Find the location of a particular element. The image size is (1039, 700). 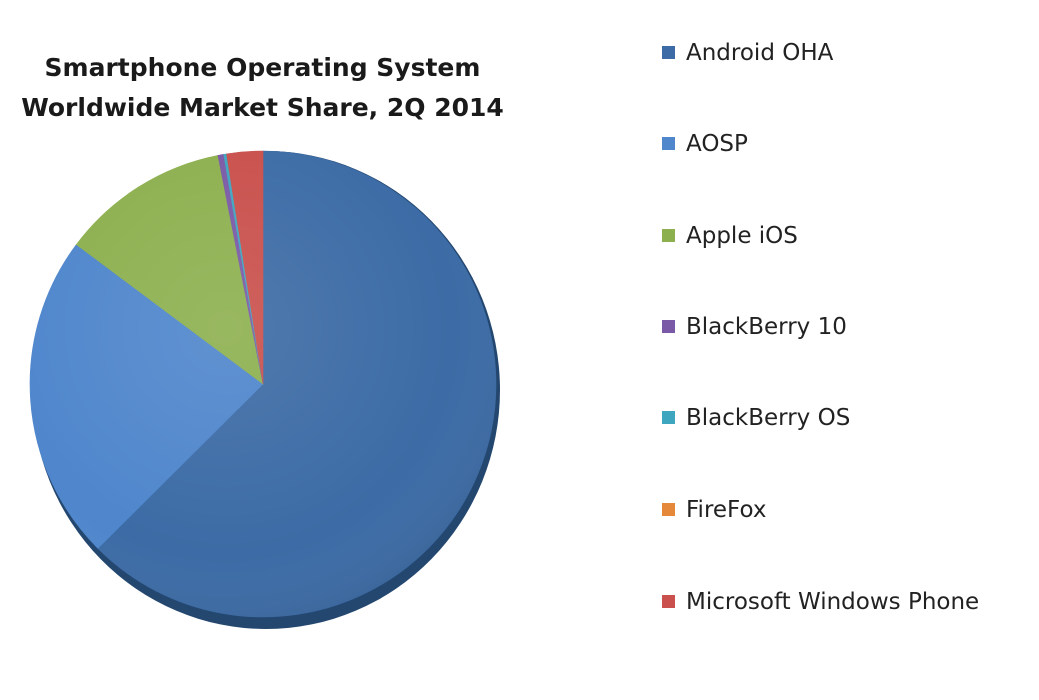

legend-item-blackberry-10: BlackBerry 10 is located at coordinates (824, 327).